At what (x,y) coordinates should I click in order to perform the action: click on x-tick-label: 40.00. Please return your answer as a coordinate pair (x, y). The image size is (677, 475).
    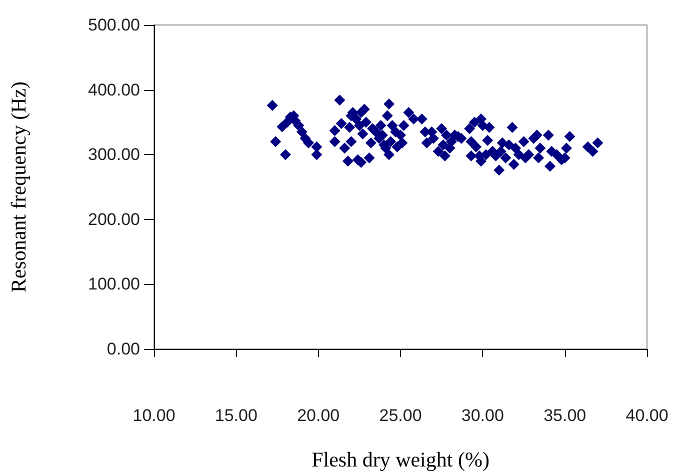
    Looking at the image, I should click on (647, 415).